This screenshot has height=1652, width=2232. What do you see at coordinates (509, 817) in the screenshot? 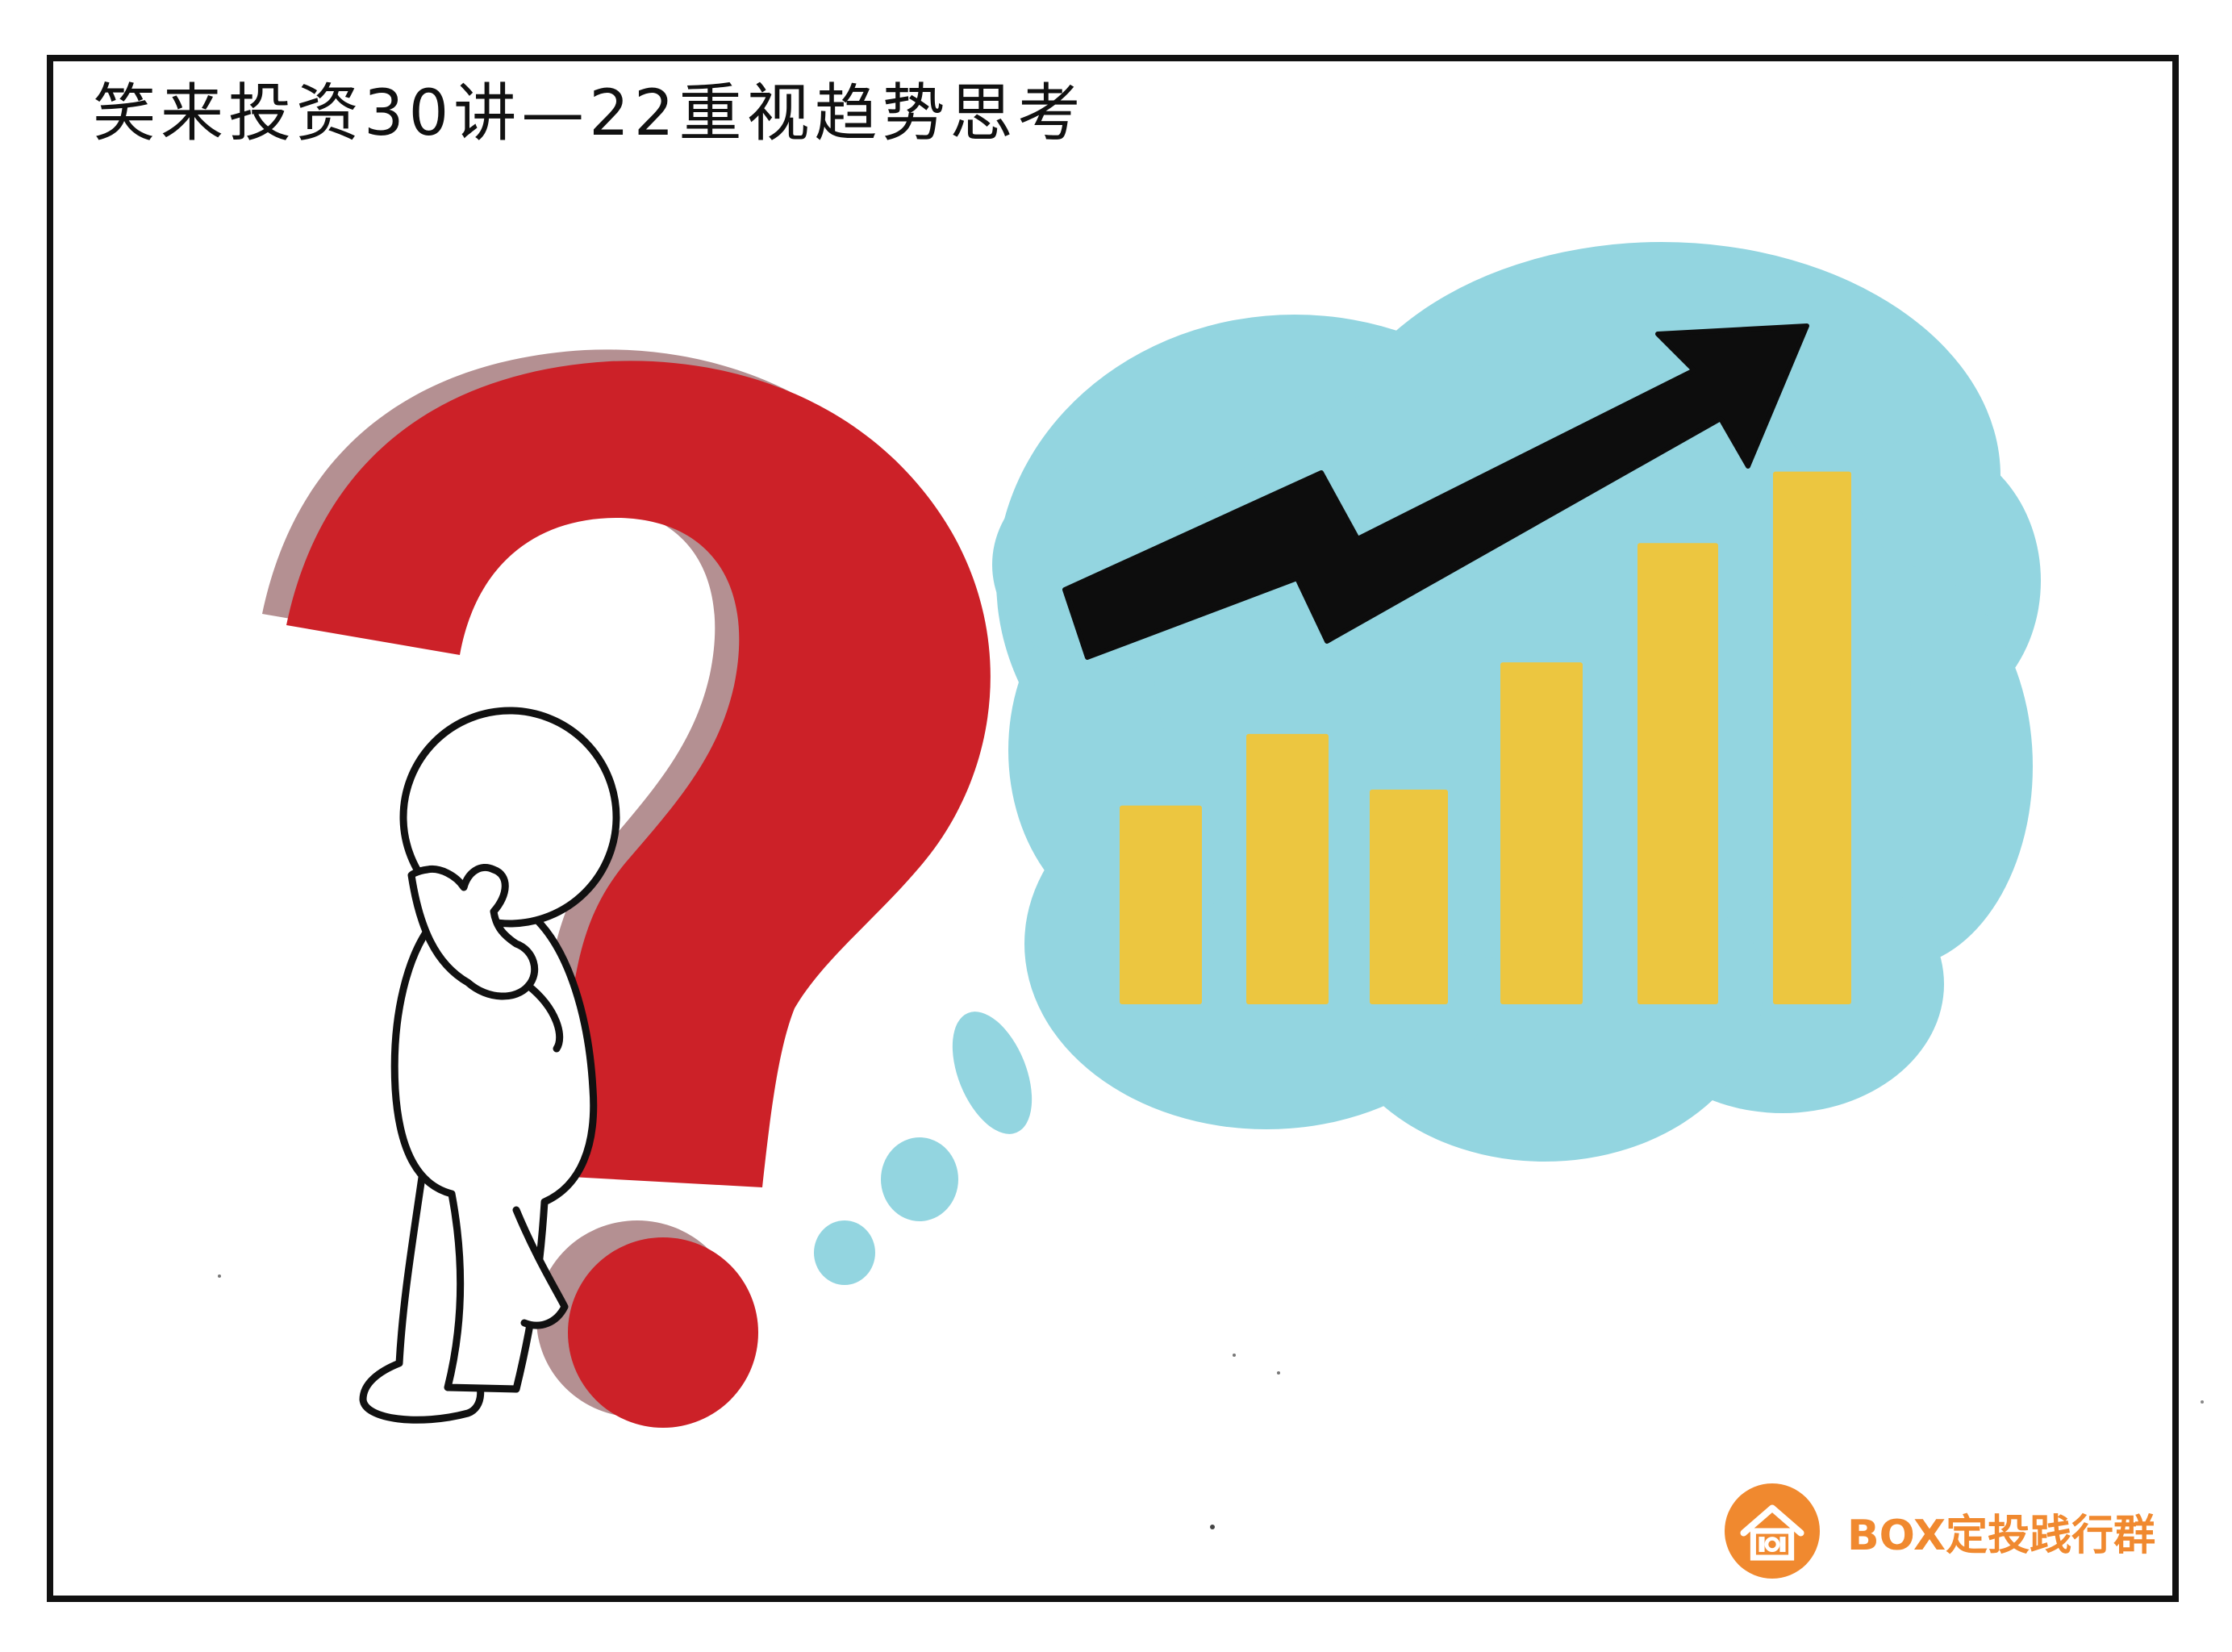
I see `person-head` at bounding box center [509, 817].